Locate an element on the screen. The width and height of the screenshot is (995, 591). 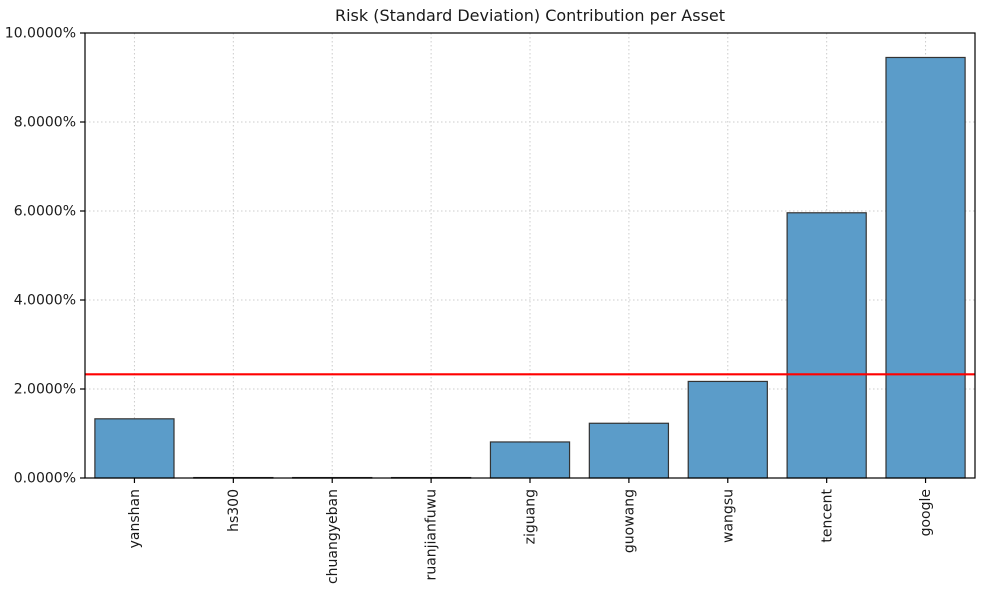
bar-google is located at coordinates (925, 267).